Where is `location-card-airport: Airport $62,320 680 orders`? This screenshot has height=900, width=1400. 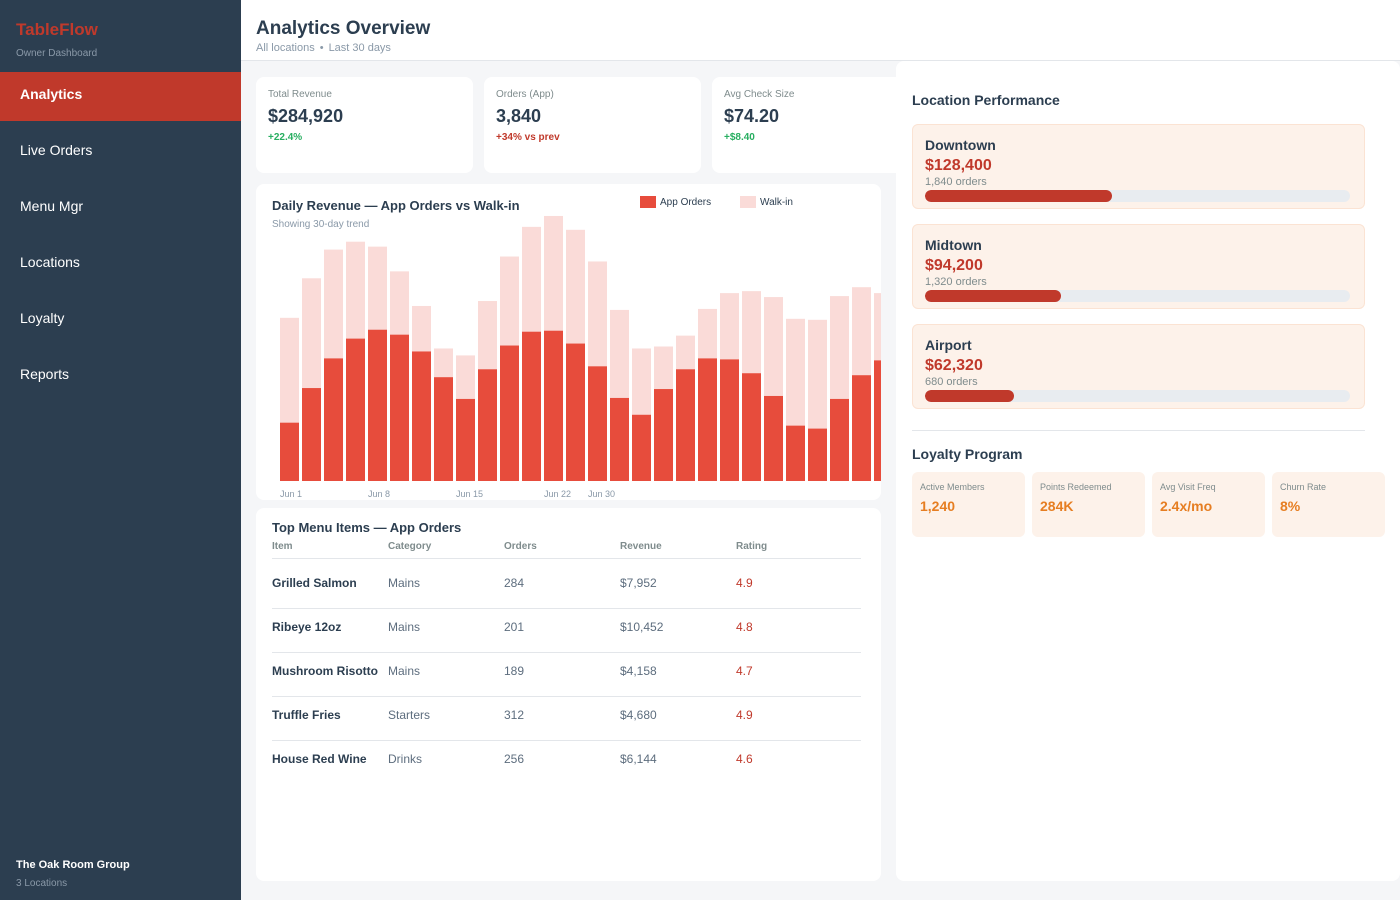
location-card-airport: Airport $62,320 680 orders is located at coordinates (1138, 366).